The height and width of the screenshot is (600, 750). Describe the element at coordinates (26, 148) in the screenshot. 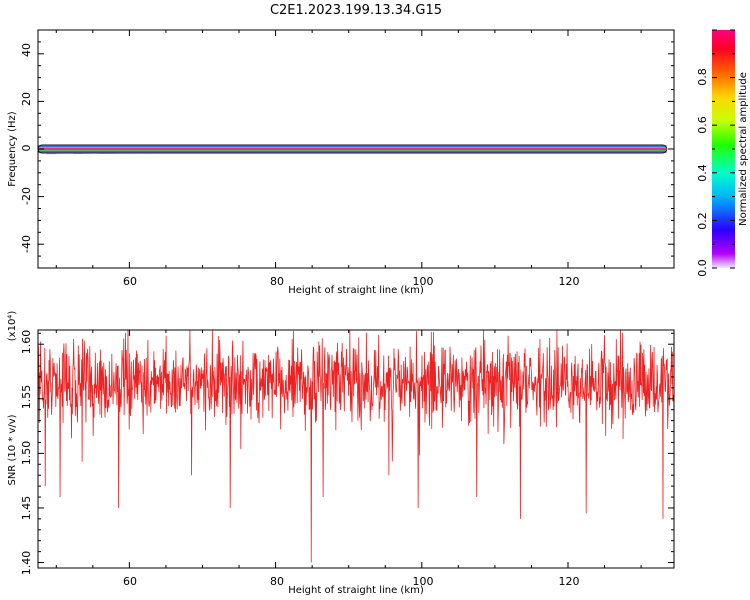

I see `spec-ytick-0: 0` at that location.